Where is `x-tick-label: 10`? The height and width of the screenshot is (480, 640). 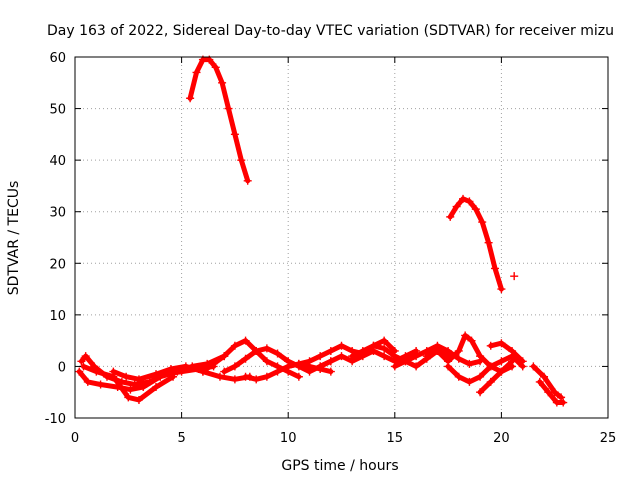 x-tick-label: 10 is located at coordinates (288, 438).